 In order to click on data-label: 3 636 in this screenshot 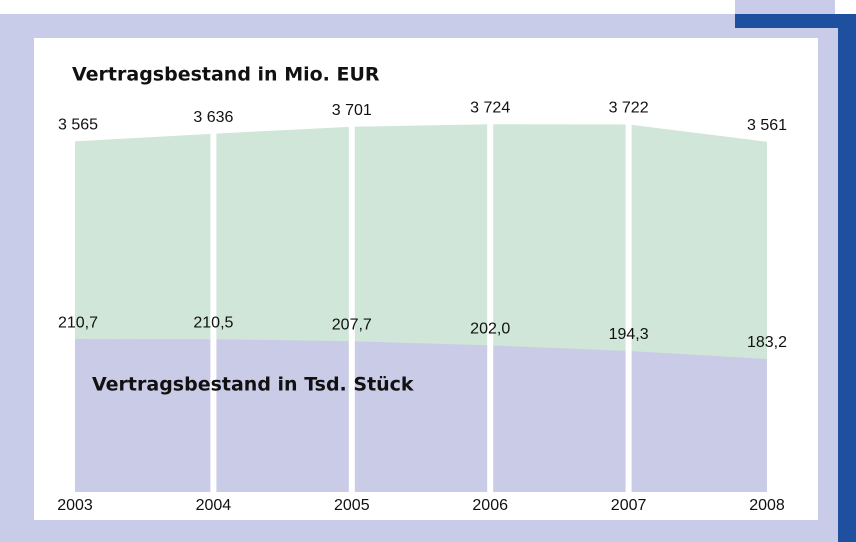, I will do `click(213, 117)`.